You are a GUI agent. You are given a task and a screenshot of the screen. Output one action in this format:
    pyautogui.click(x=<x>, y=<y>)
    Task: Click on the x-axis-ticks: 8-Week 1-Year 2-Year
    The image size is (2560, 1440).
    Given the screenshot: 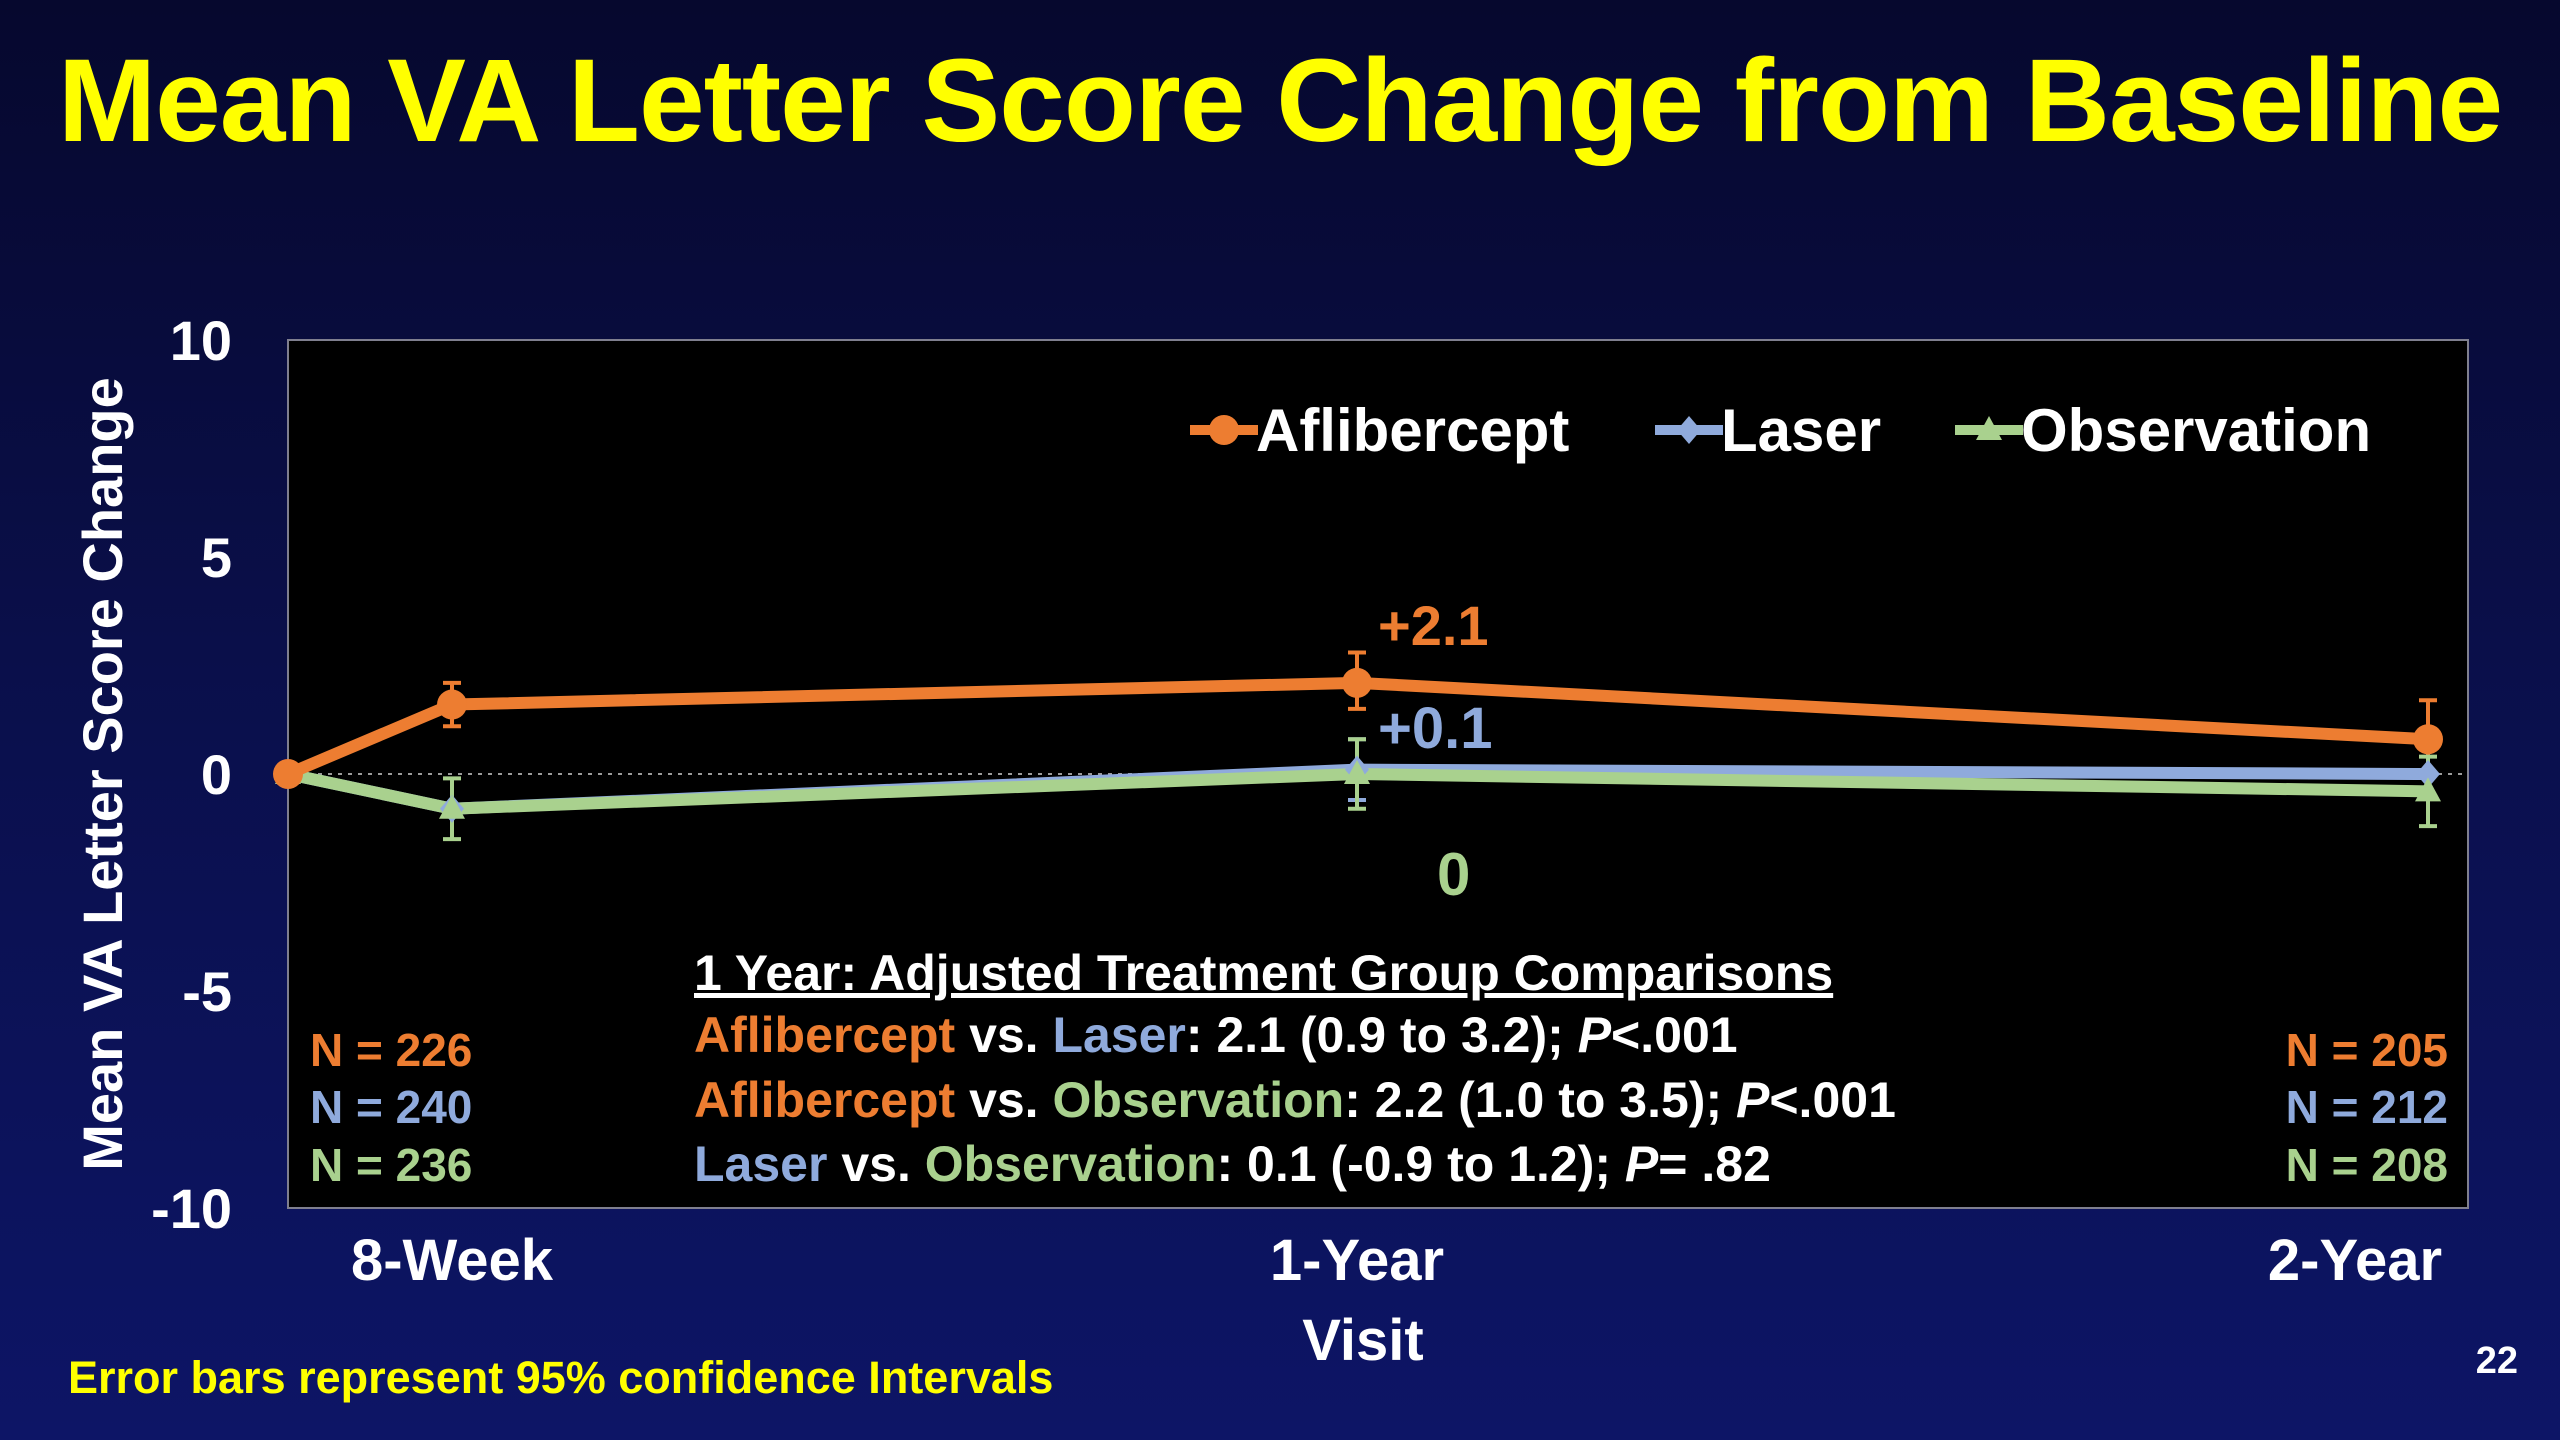 What is the action you would take?
    pyautogui.click(x=1396, y=1260)
    